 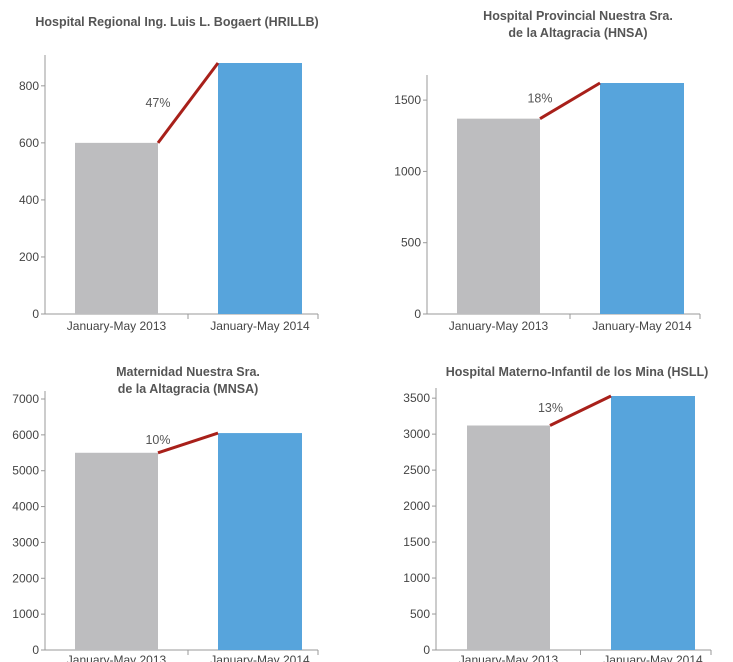 What do you see at coordinates (29, 200) in the screenshot?
I see `chart-1-y-tick-label: 400` at bounding box center [29, 200].